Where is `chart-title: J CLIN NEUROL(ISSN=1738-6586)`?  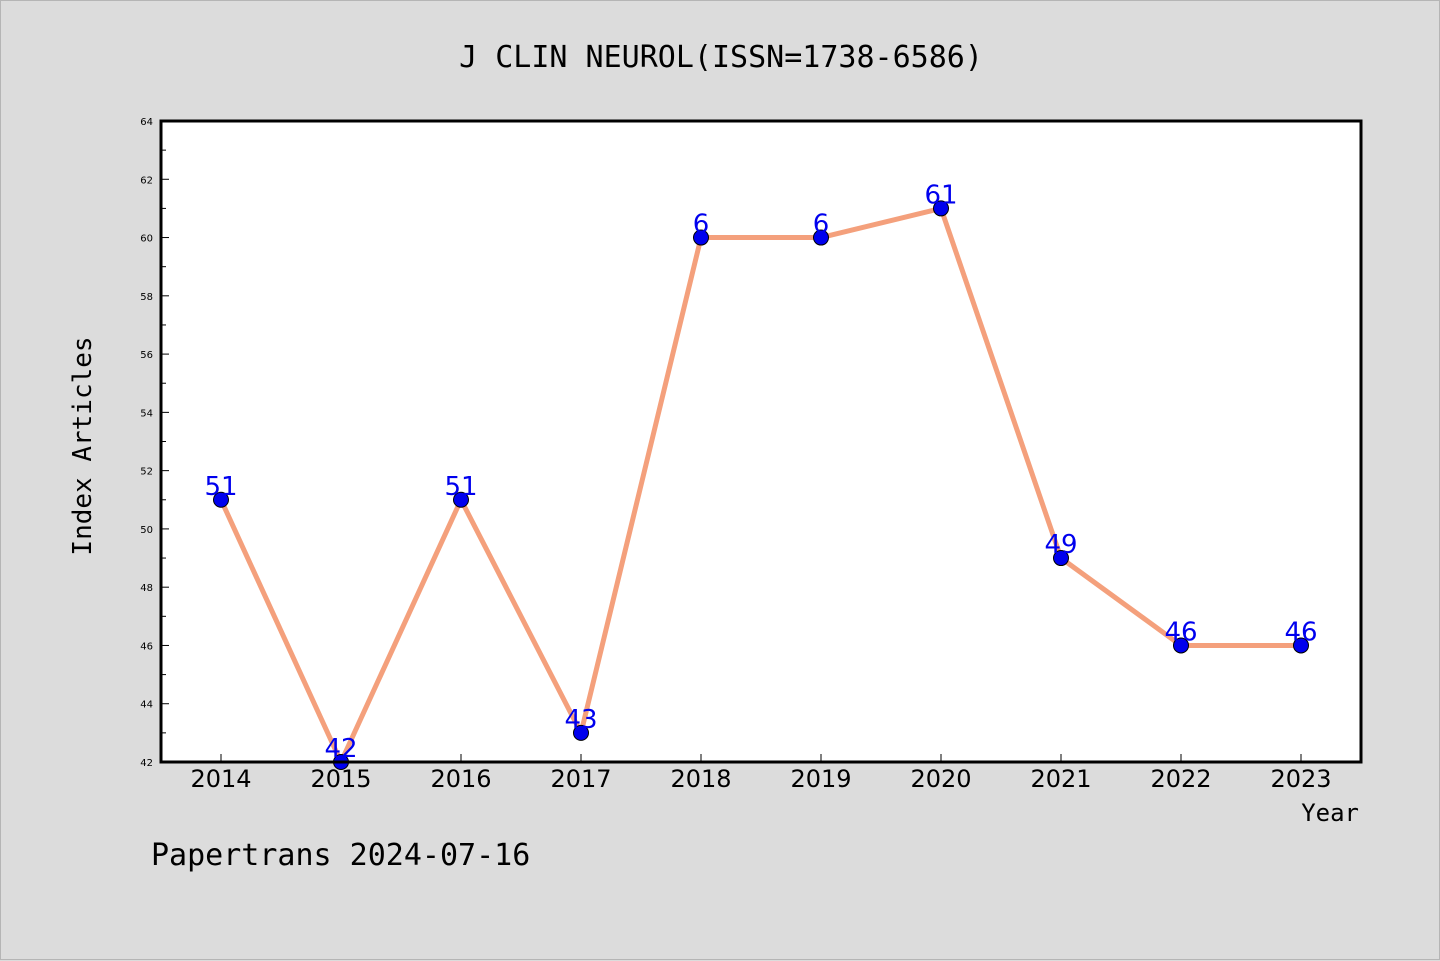
chart-title: J CLIN NEUROL(ISSN=1738-6586) is located at coordinates (721, 57).